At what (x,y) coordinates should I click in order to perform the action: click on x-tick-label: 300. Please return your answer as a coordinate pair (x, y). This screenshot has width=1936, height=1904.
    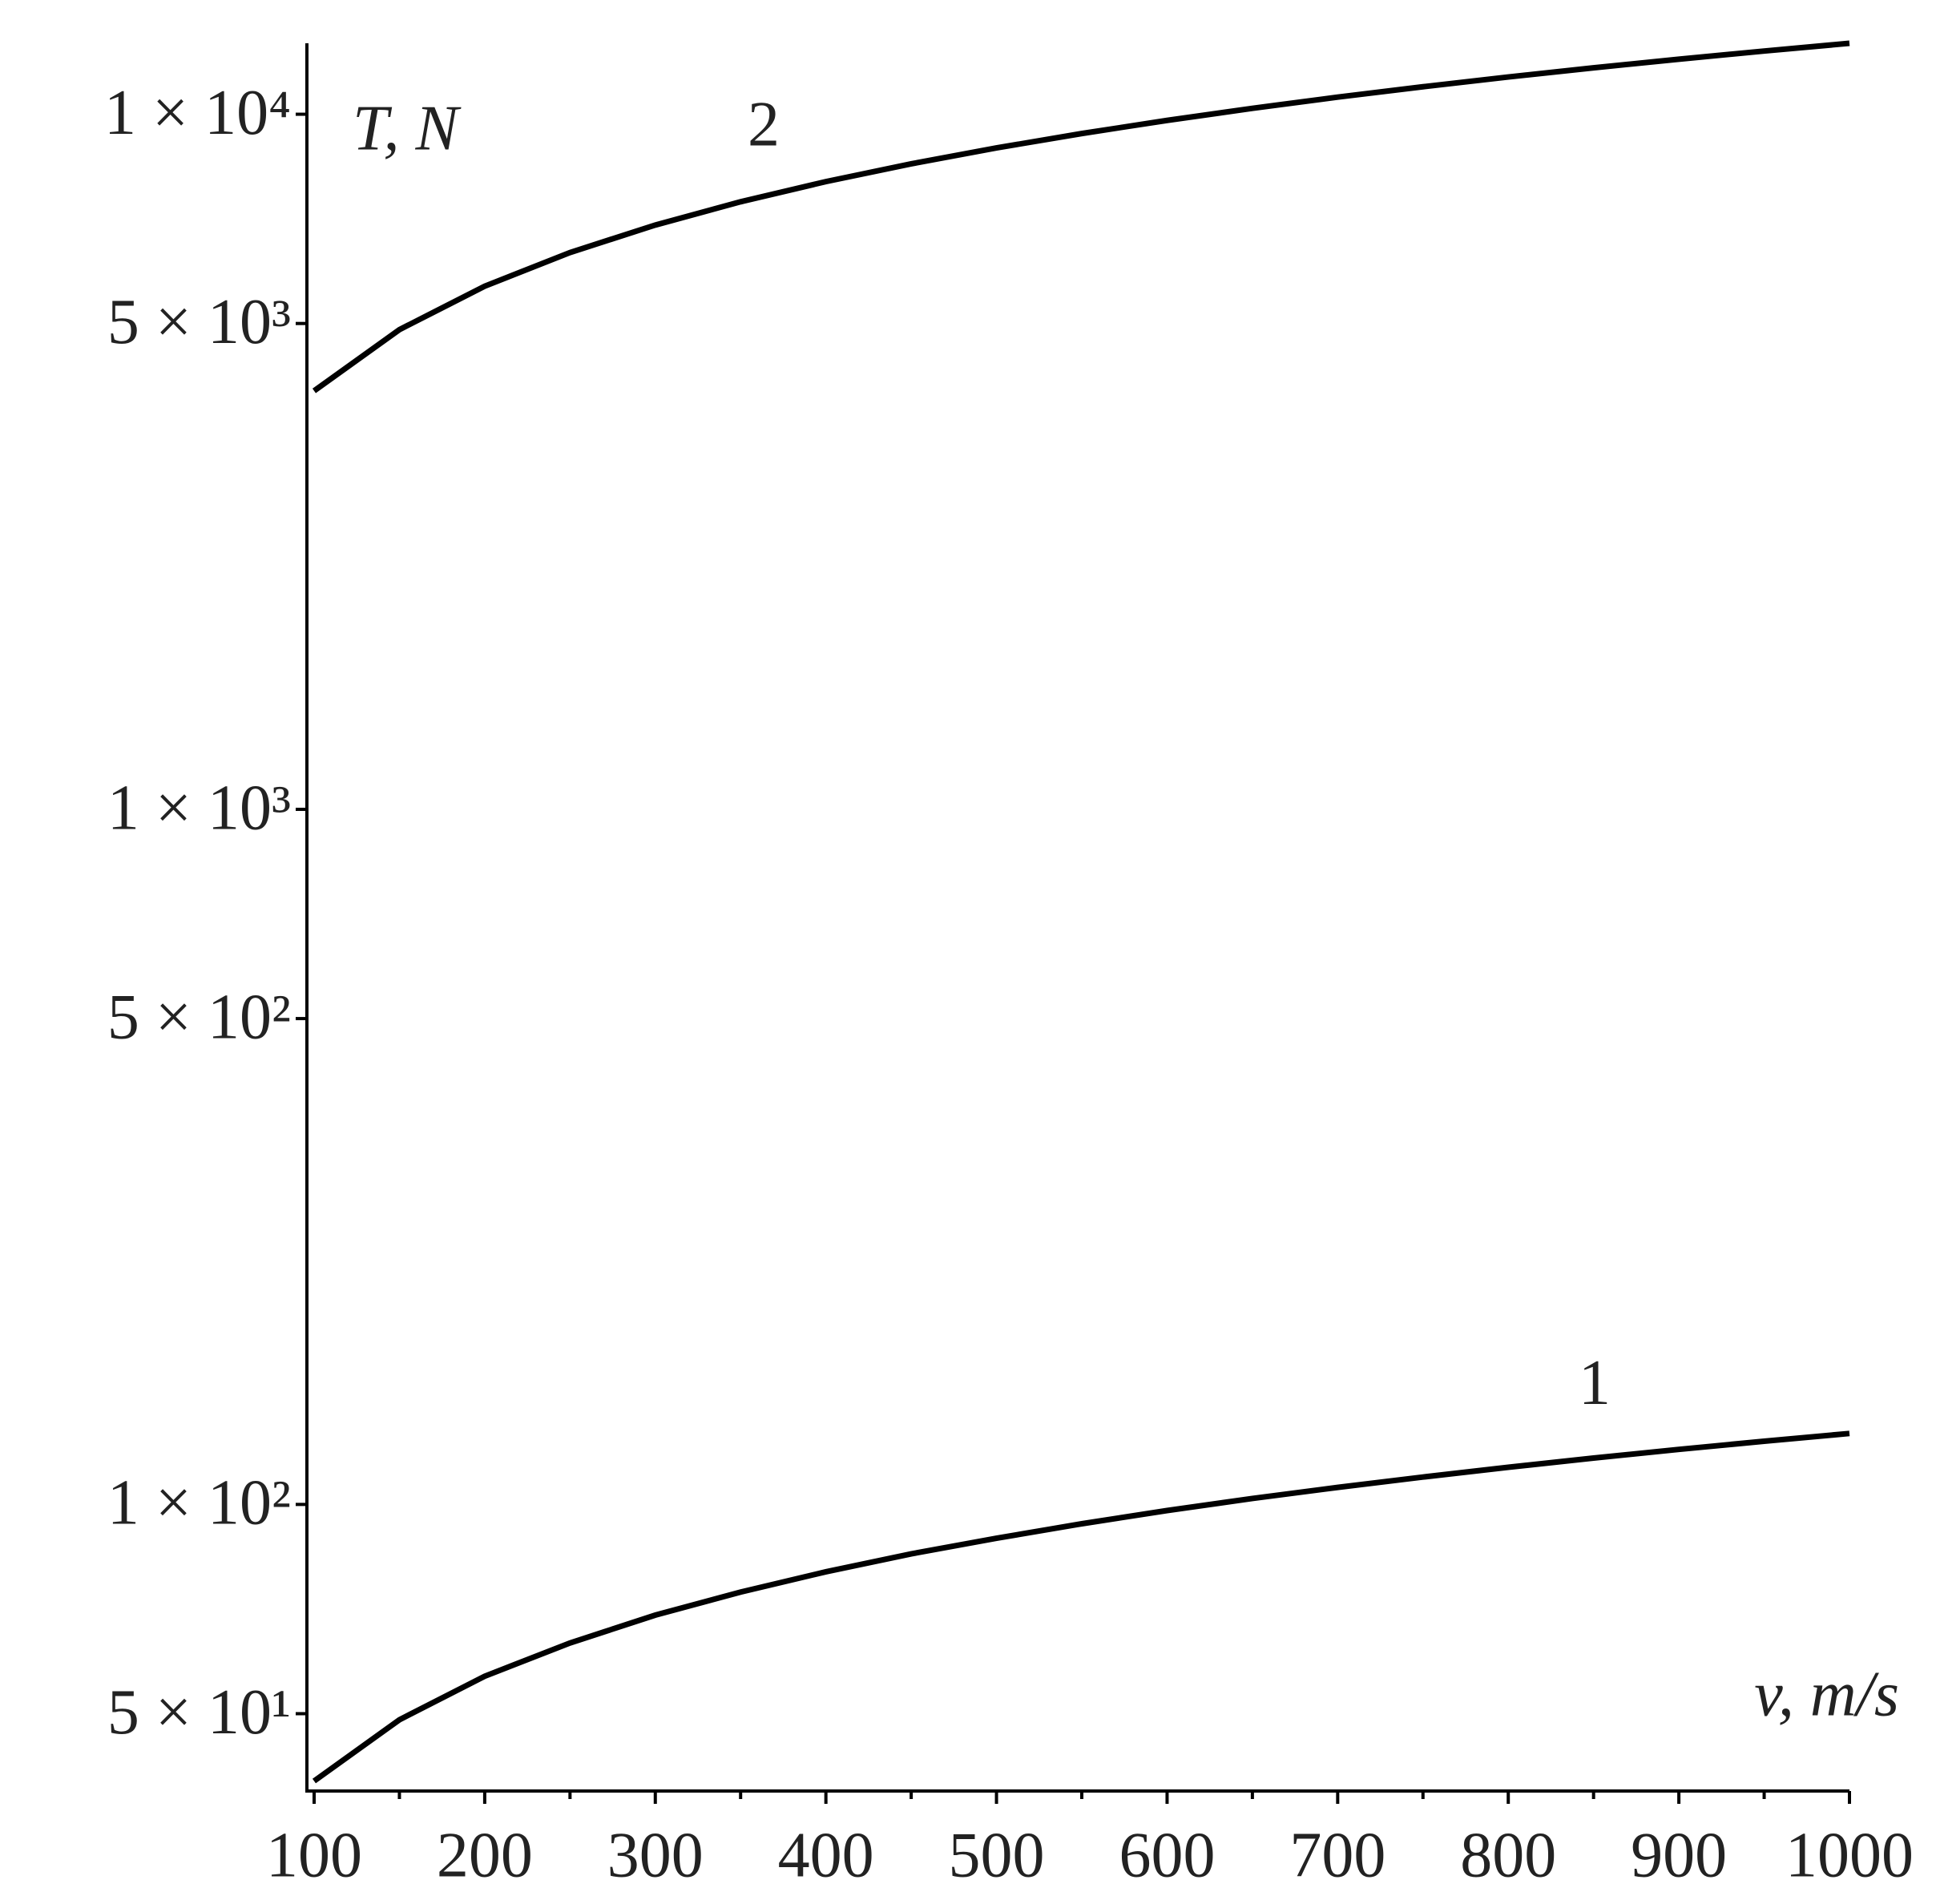
    Looking at the image, I should click on (655, 1855).